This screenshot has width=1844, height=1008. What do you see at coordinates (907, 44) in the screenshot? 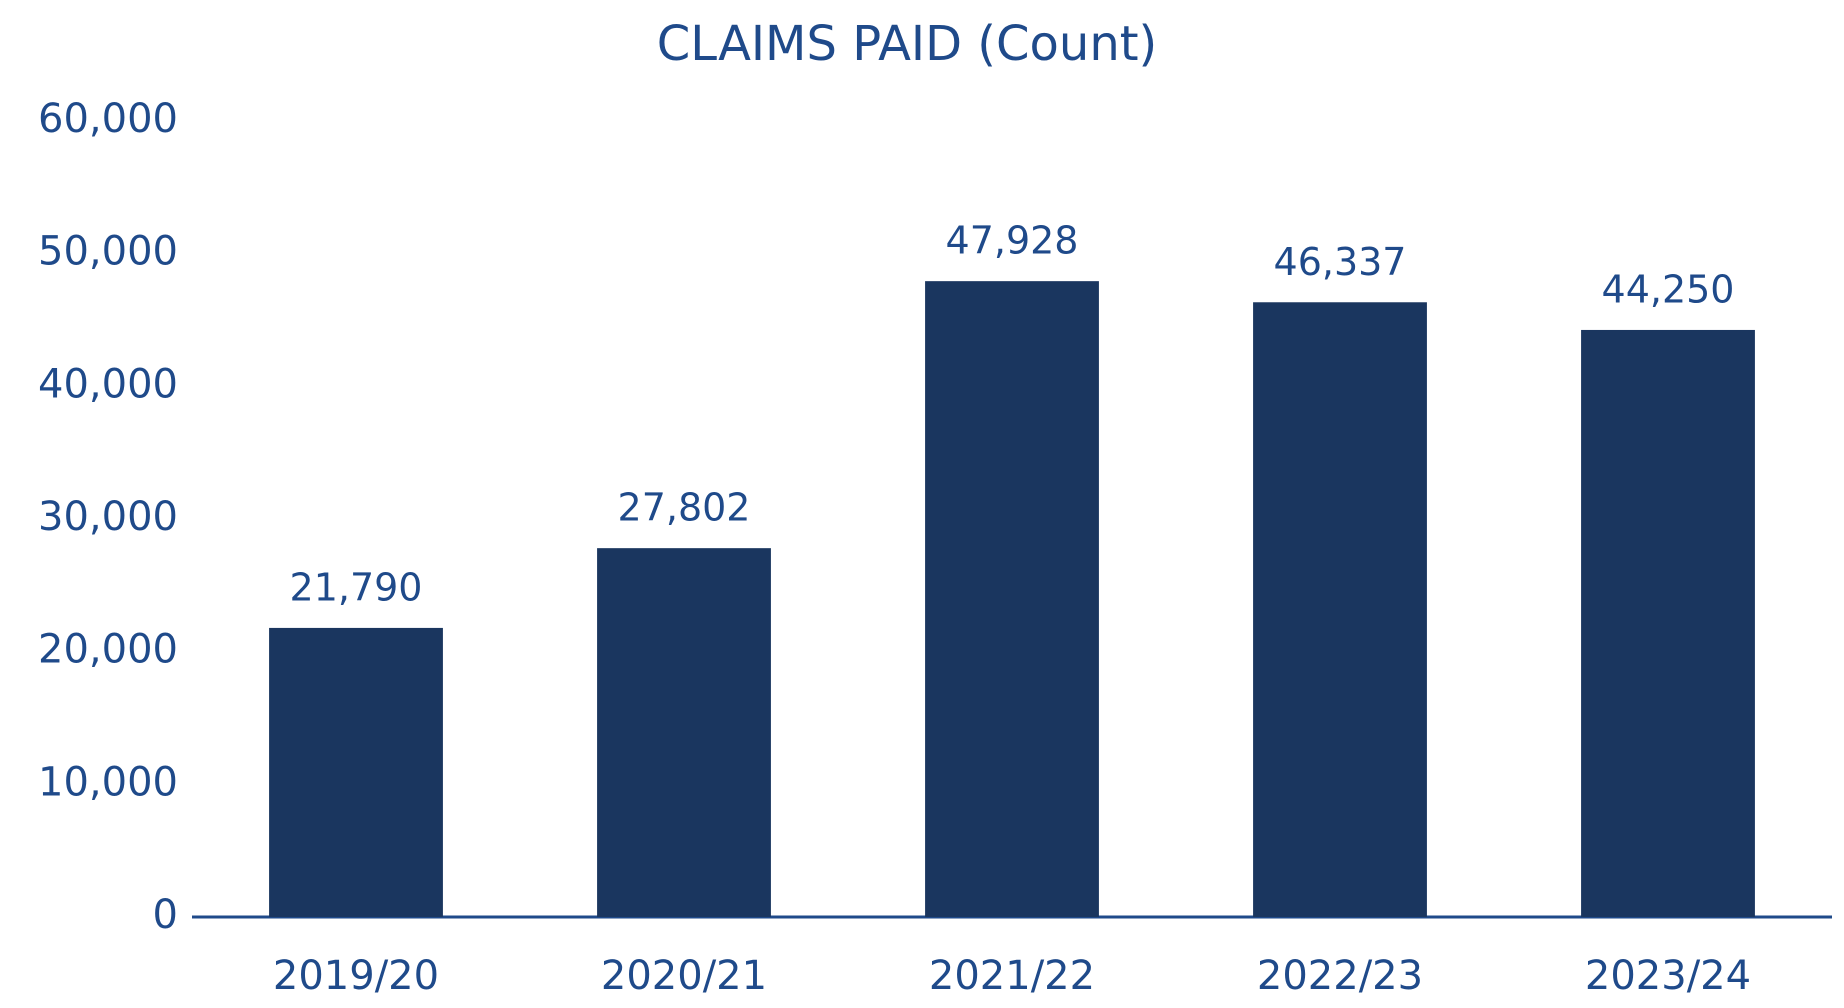
I see `chart-title: CLAIMS PAID (Count)` at bounding box center [907, 44].